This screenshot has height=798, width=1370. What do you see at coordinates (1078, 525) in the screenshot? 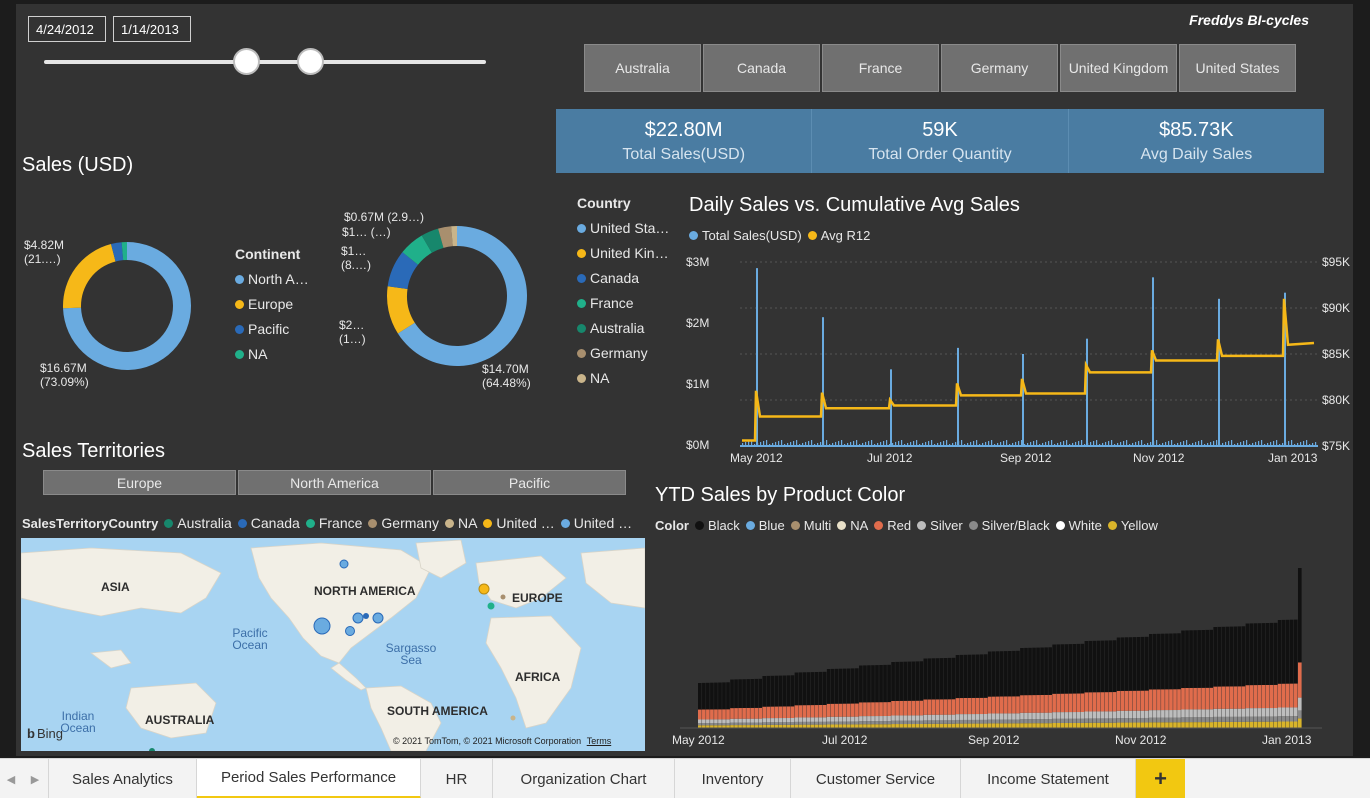
I see `legend-item-white: White` at bounding box center [1078, 525].